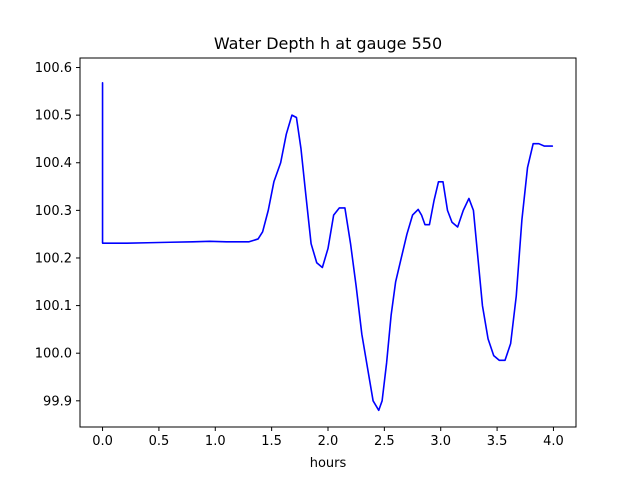  I want to click on x-tick-label: 2.0, so click(328, 441).